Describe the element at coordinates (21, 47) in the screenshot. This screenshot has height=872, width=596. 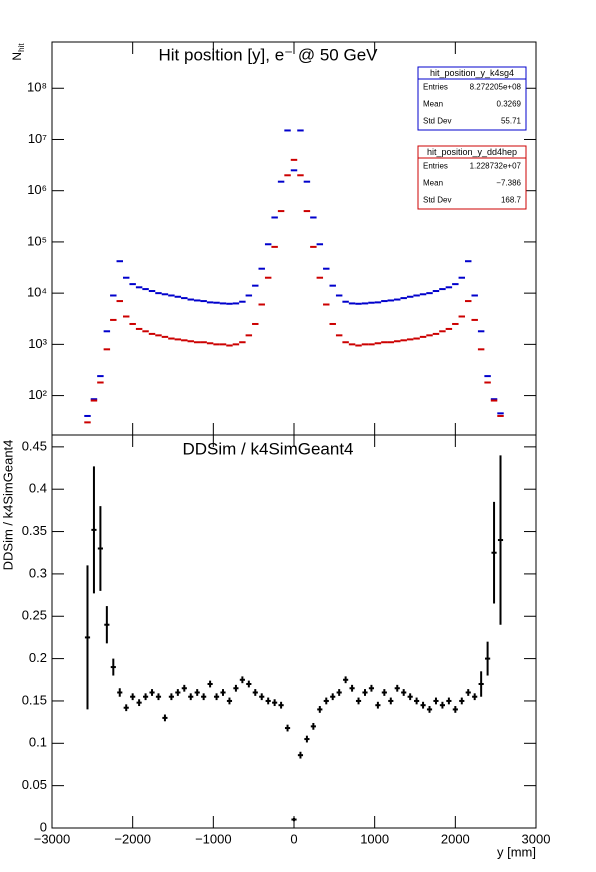
I see `y-label-sub: hit` at that location.